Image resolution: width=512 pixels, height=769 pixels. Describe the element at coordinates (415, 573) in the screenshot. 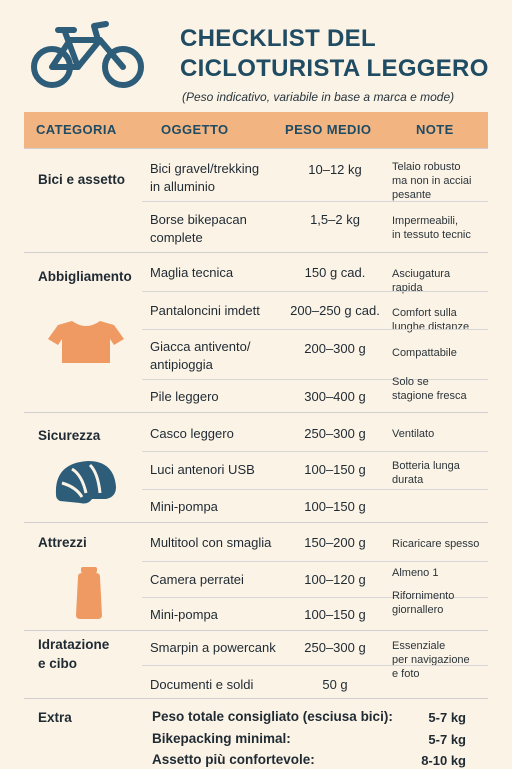

I see `item-note: Almeno 1` at that location.